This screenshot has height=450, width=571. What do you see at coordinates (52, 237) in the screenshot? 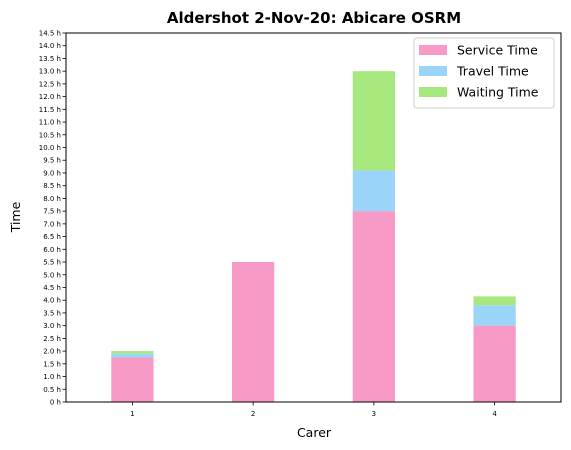
I see `y-tick-label: 6.5 h` at bounding box center [52, 237].